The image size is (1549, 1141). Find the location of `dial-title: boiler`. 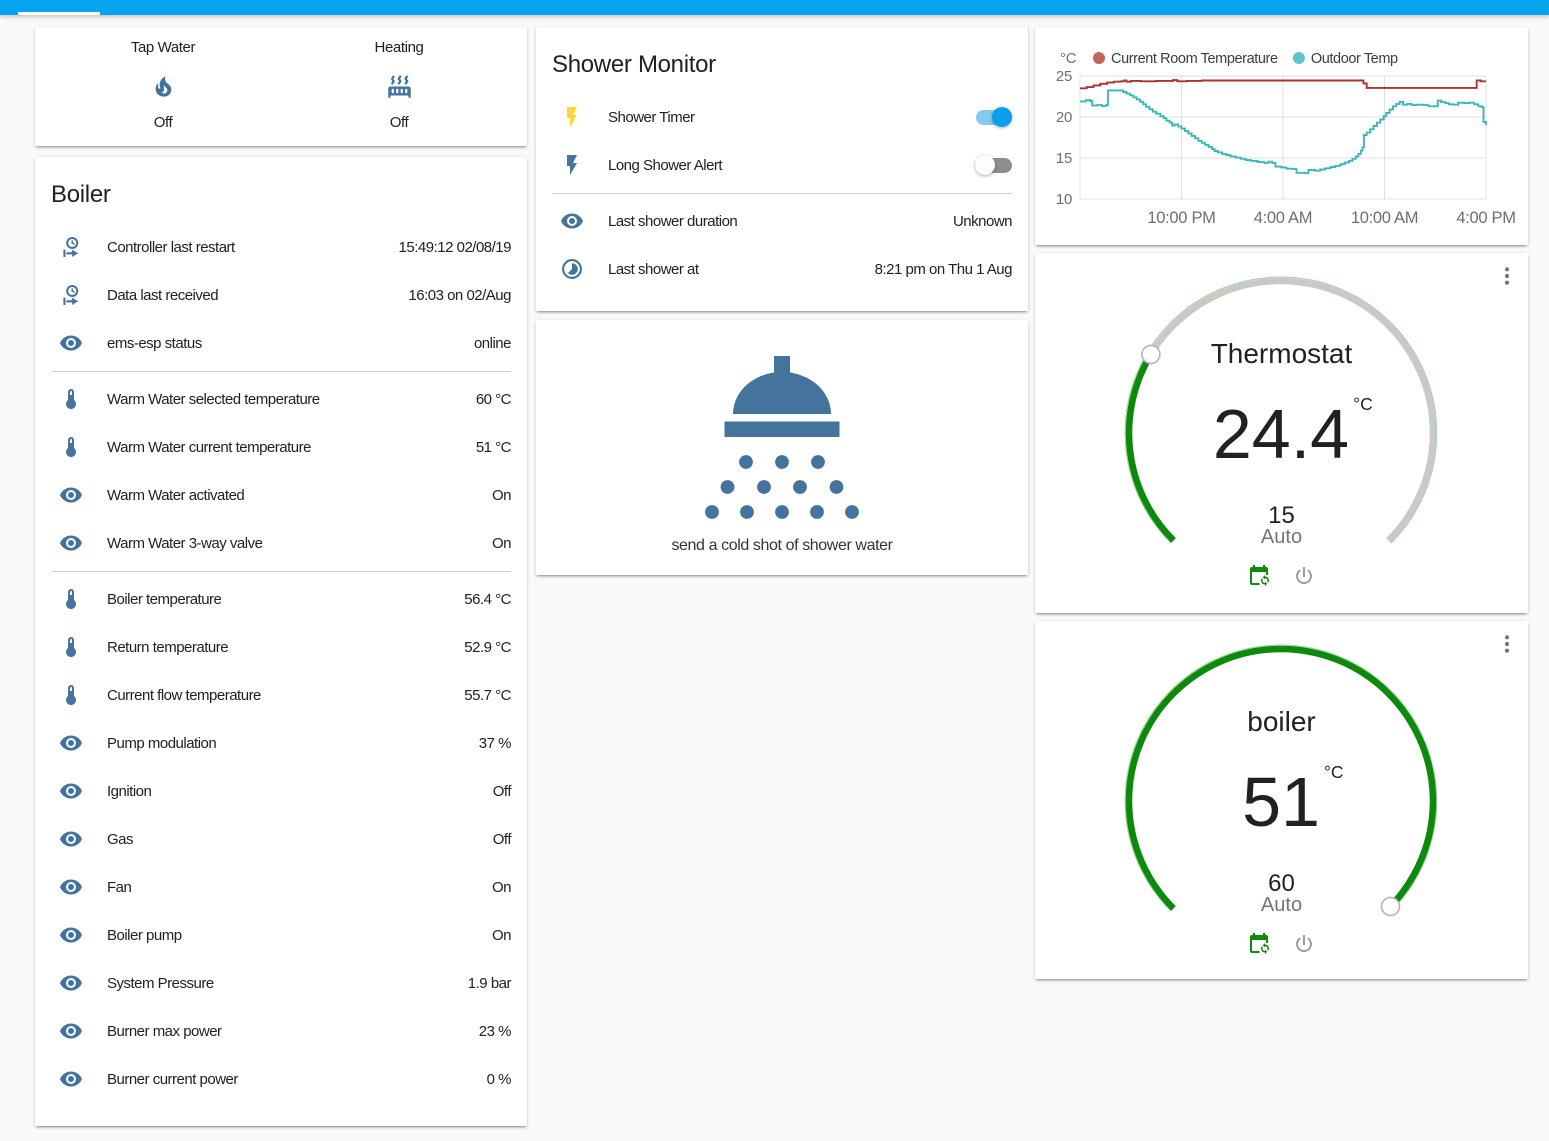

dial-title: boiler is located at coordinates (1281, 721).